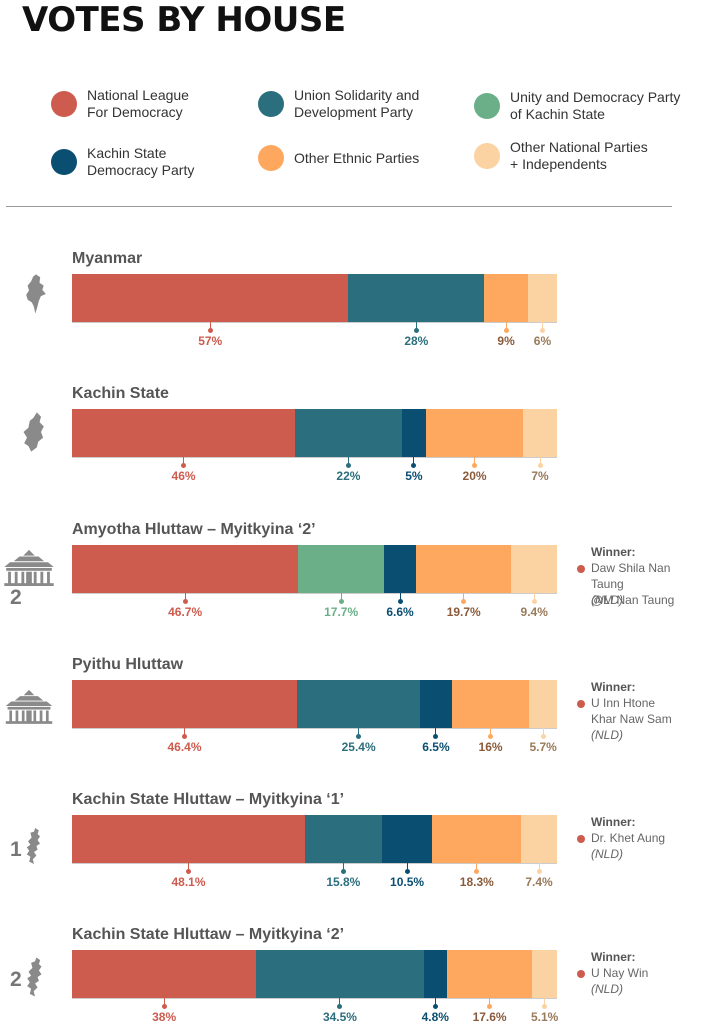  I want to click on winner-party: (NLD), so click(607, 854).